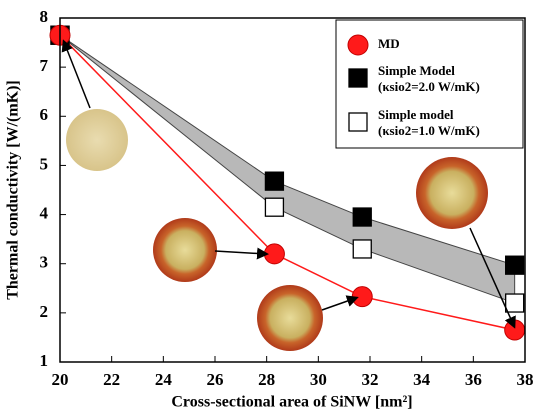 Image resolution: width=539 pixels, height=414 pixels. Describe the element at coordinates (416, 114) in the screenshot. I see `legend-label: Simple model` at that location.